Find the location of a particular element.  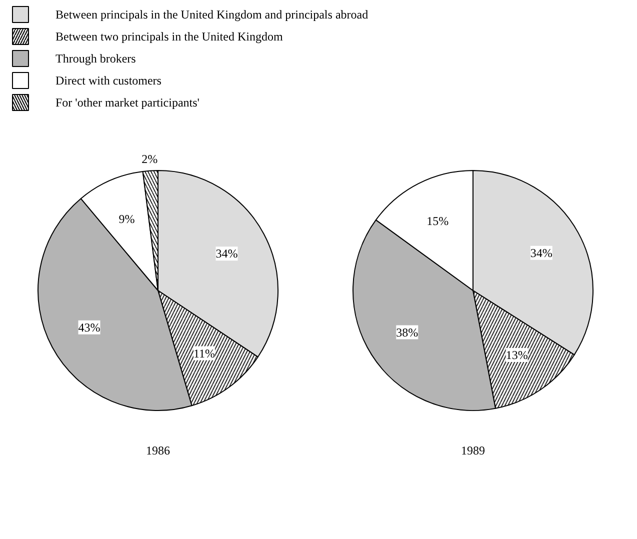

legend-label: Direct with customers is located at coordinates (109, 81).